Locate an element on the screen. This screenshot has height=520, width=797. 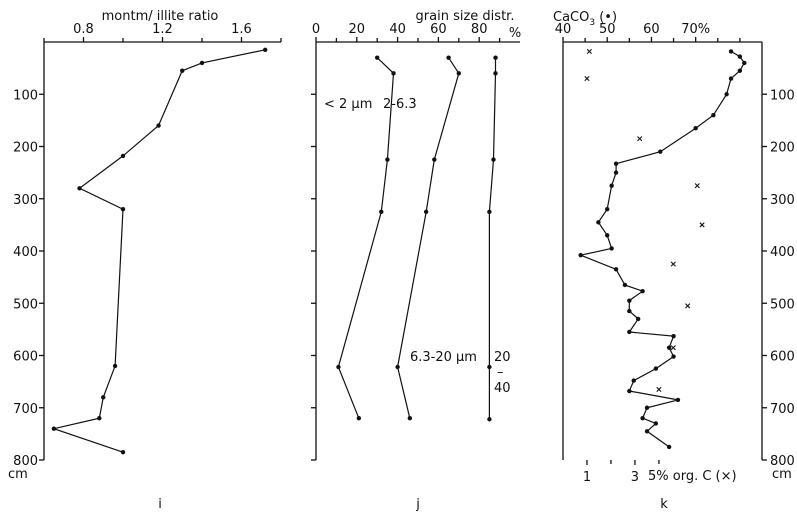
panel-i-title: montm/ illite ratio is located at coordinates (160, 16).